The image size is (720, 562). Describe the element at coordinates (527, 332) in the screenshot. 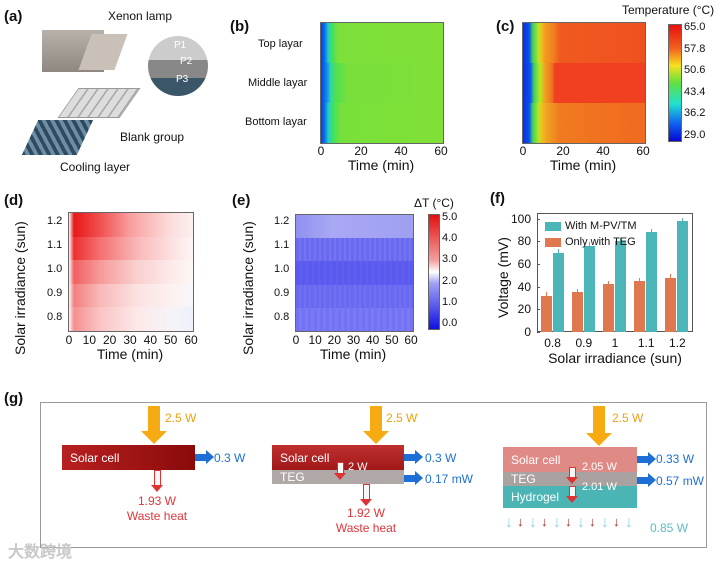

I see `y-tick-label: 0` at that location.